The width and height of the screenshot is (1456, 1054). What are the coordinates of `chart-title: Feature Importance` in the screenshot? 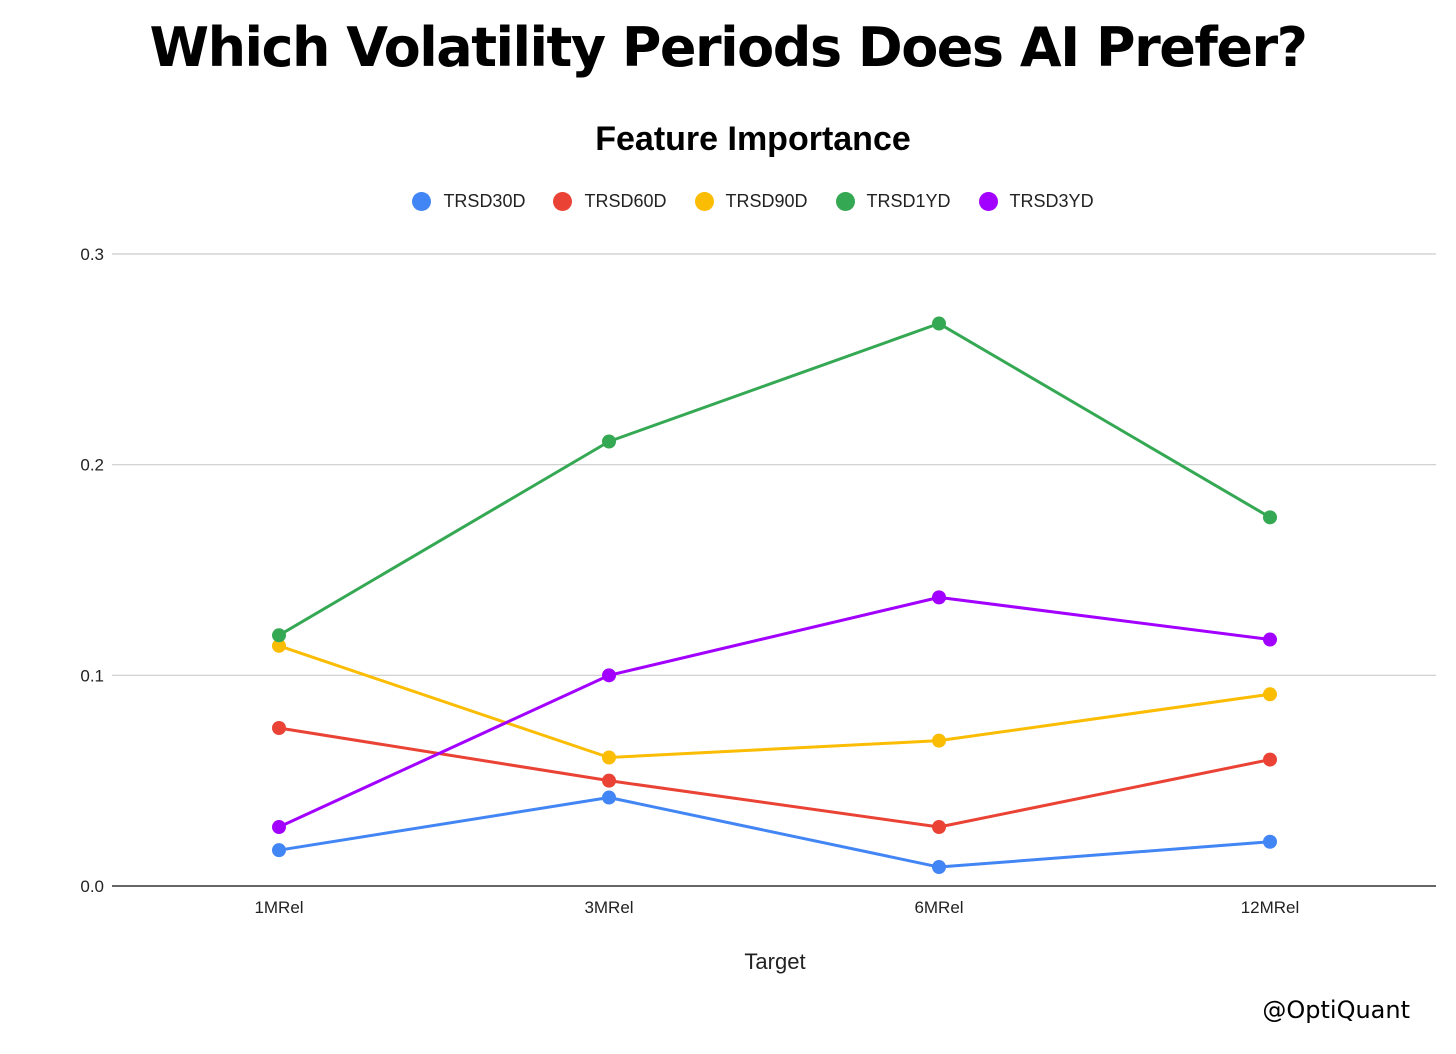 It's located at (753, 139).